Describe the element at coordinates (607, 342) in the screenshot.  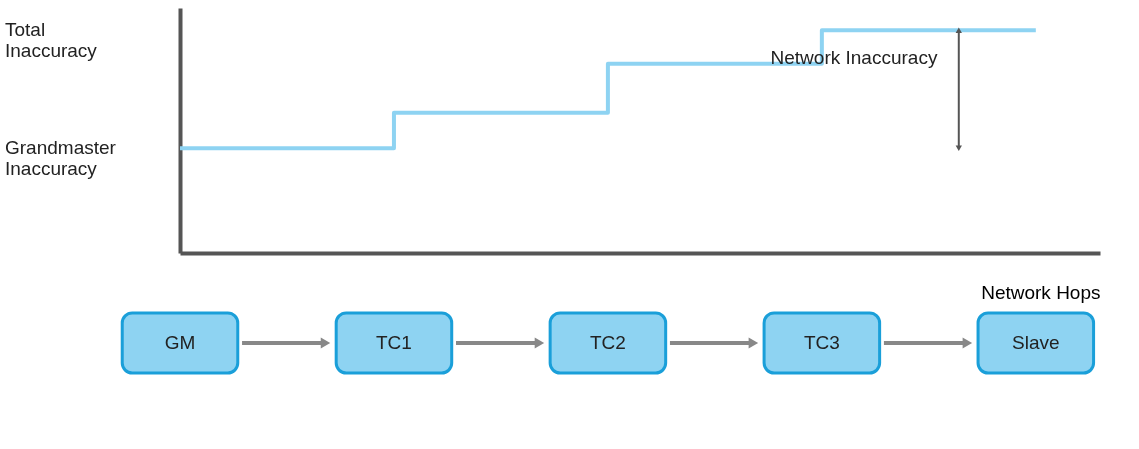
I see `x-tick-label: TC2` at that location.